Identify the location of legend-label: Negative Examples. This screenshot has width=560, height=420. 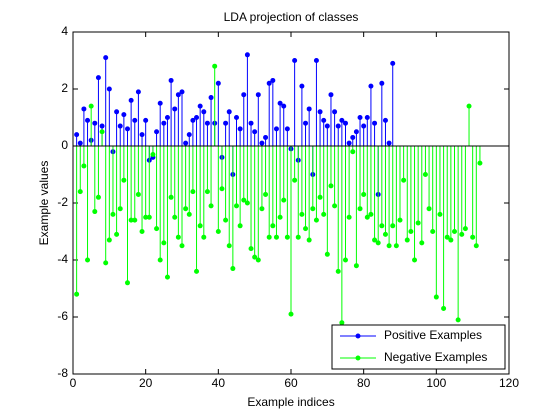
(435, 357).